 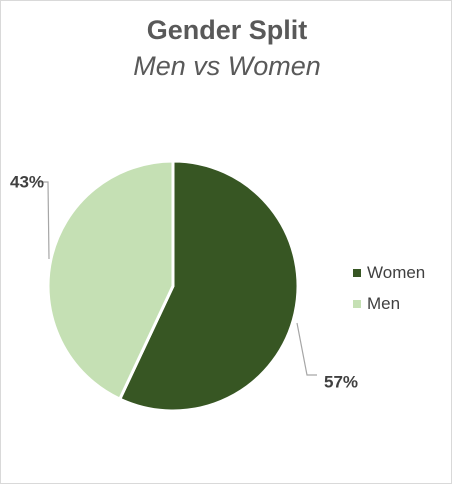 I want to click on legend-item-women: Women, so click(x=389, y=272).